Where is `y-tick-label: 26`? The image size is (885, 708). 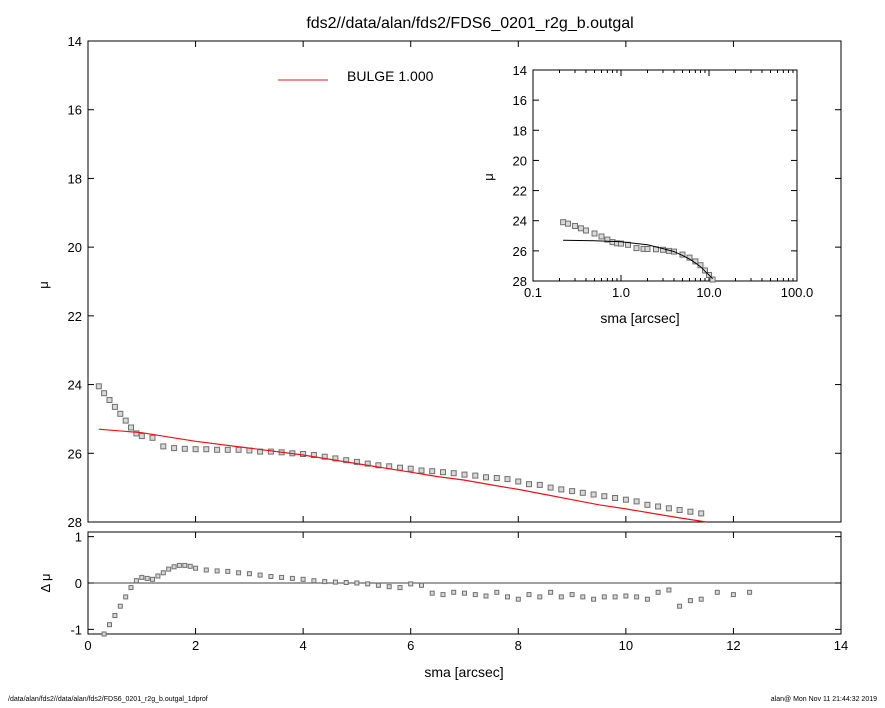
y-tick-label: 26 is located at coordinates (75, 453).